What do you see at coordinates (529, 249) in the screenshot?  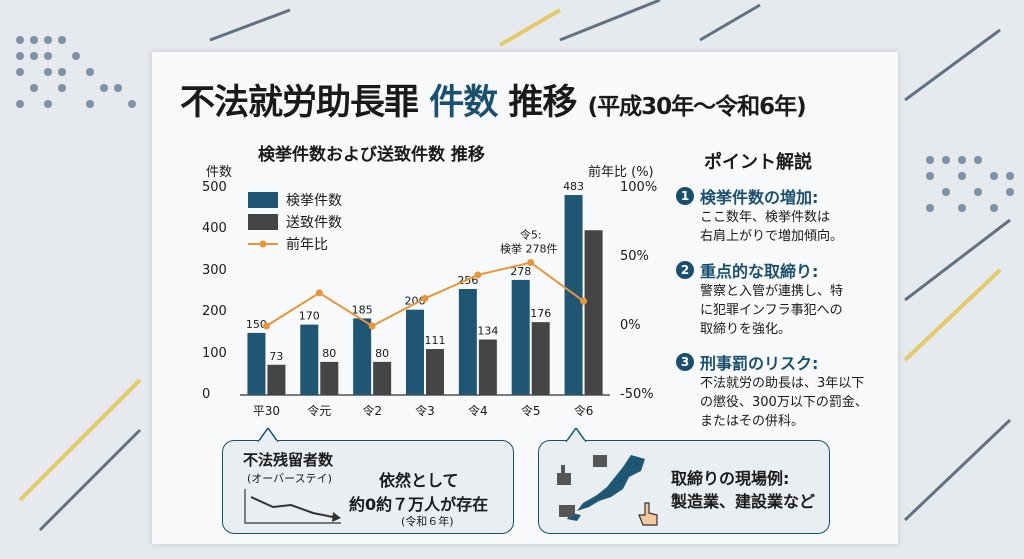 I see `annotation-line2: 検挙 278件` at bounding box center [529, 249].